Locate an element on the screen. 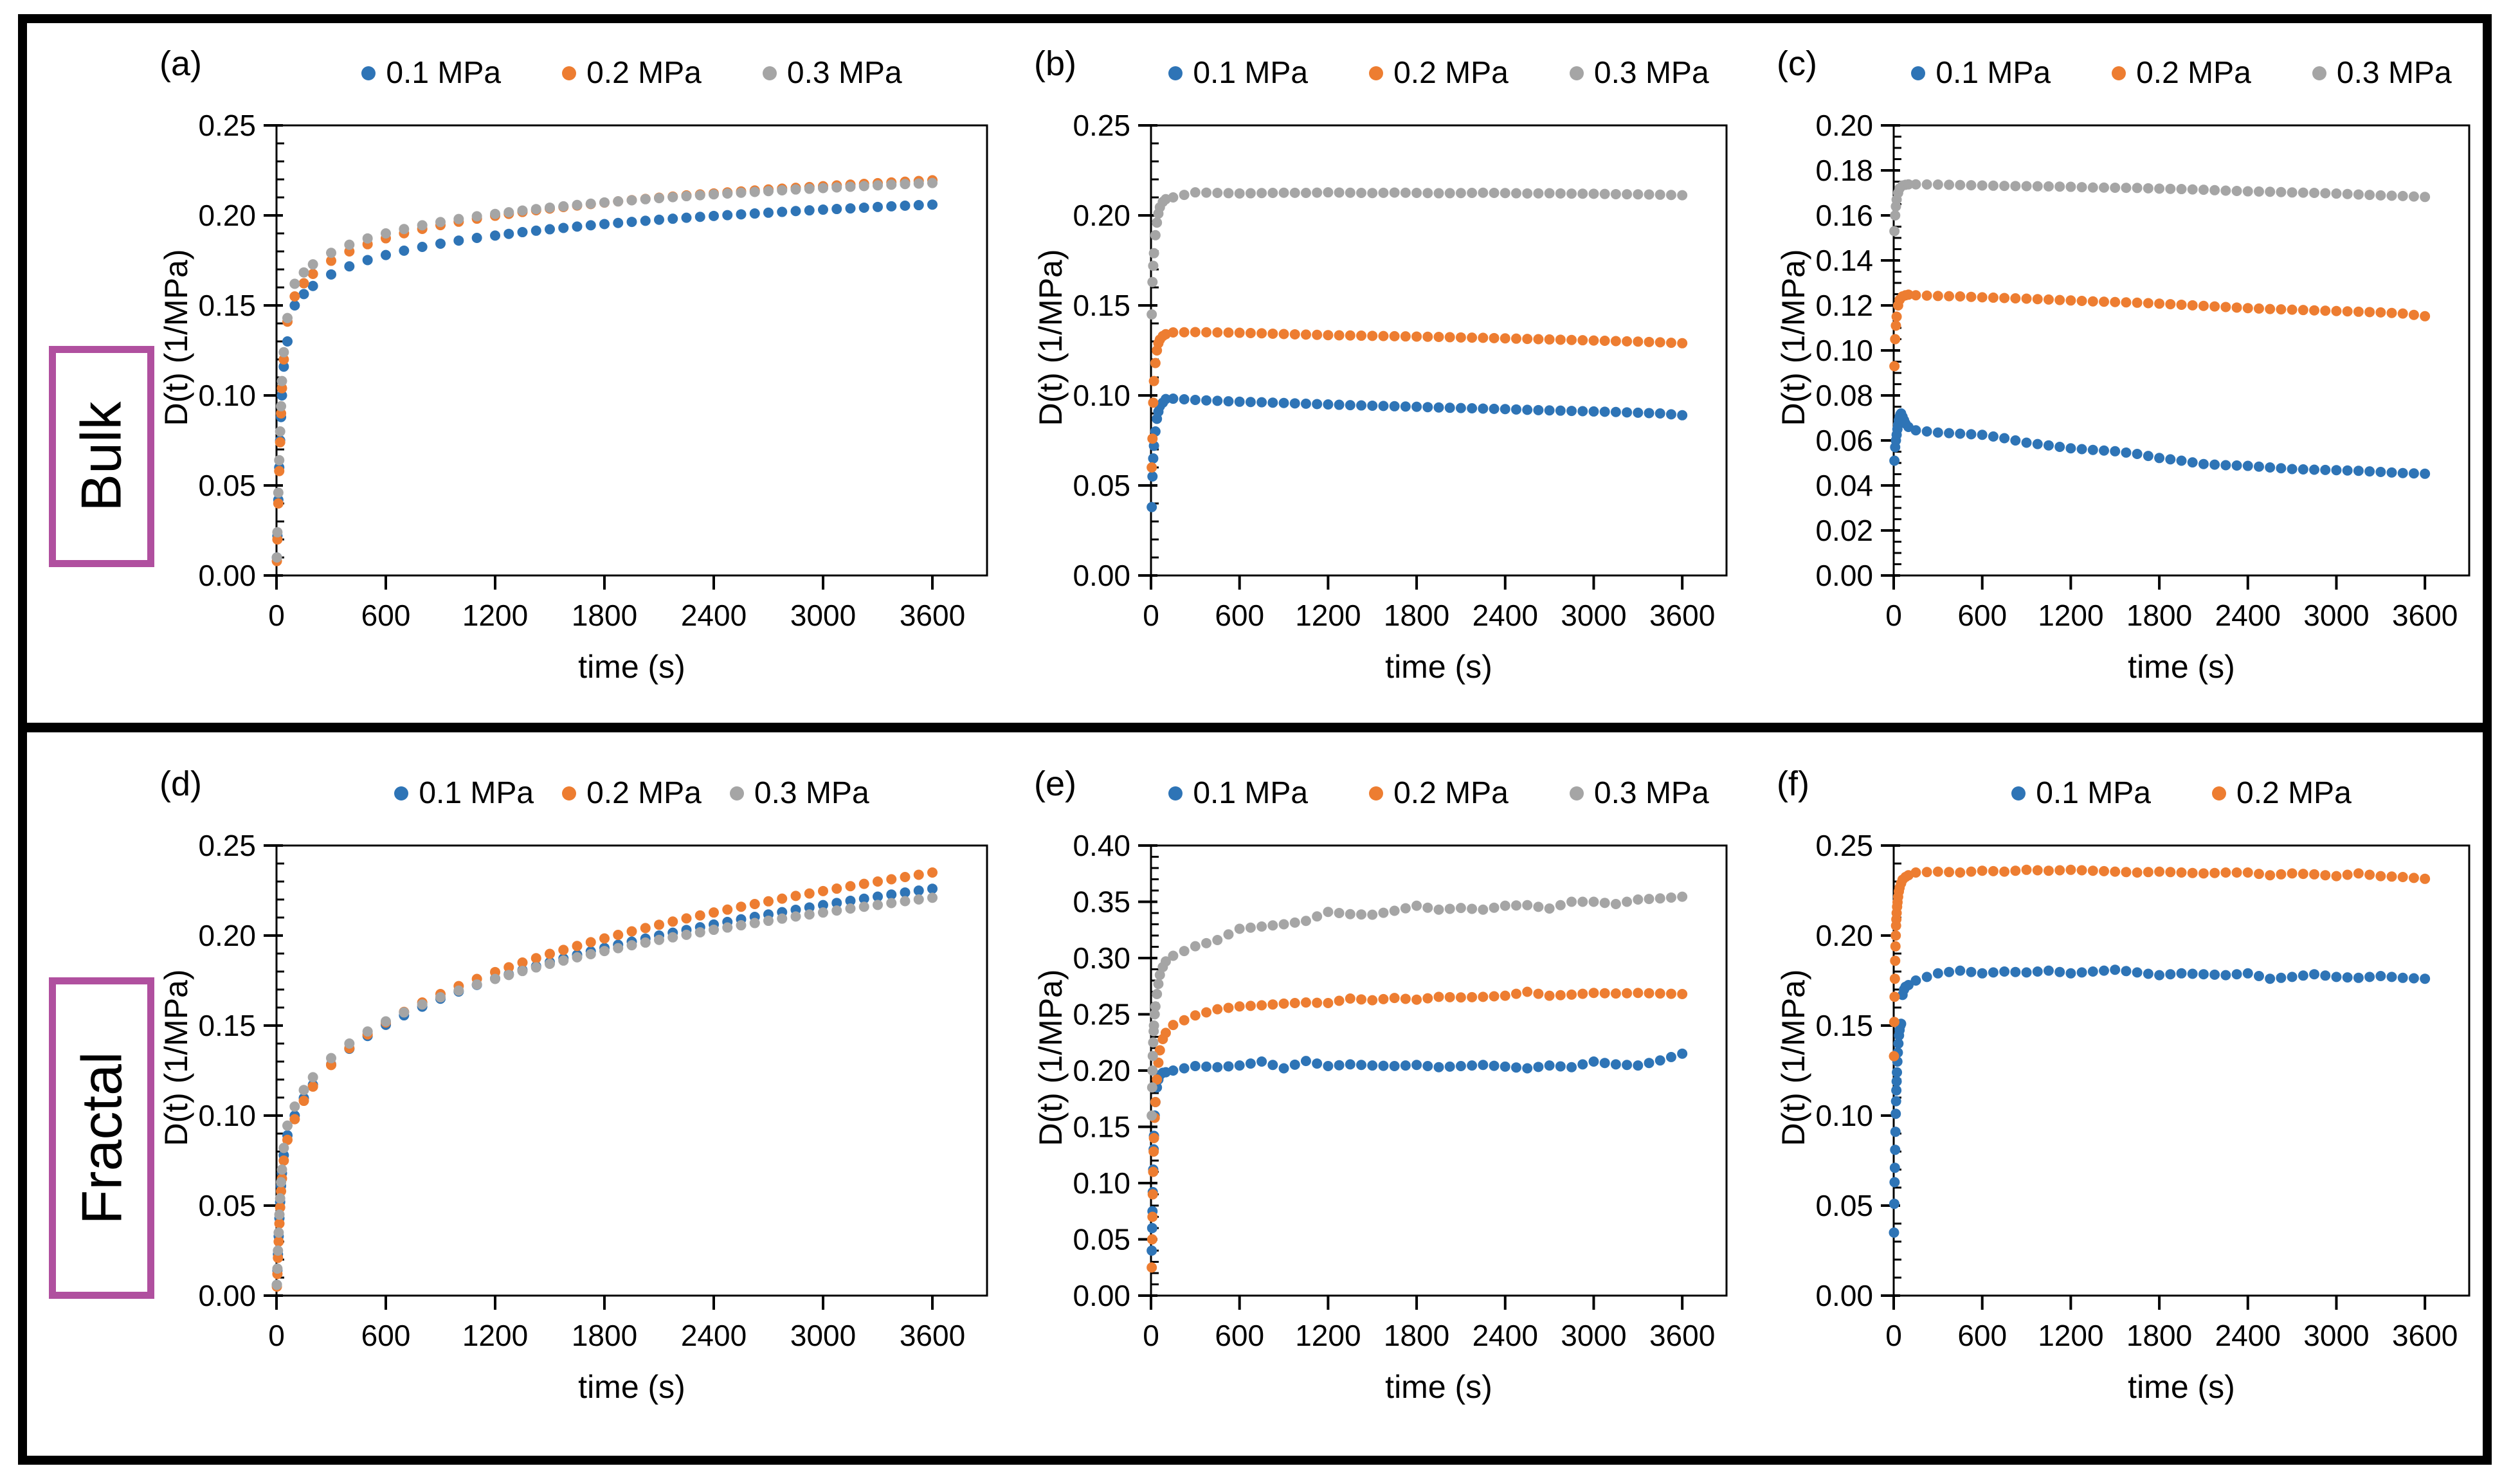 Image resolution: width=2511 pixels, height=1484 pixels. y-tick-label: 0.18 is located at coordinates (1844, 170).